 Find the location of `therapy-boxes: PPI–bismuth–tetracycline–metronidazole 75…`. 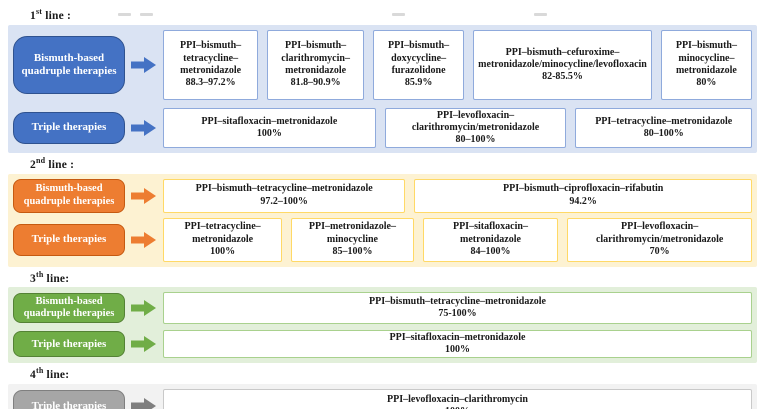

therapy-boxes: PPI–bismuth–tetracycline–metronidazole 75… is located at coordinates (457, 308).